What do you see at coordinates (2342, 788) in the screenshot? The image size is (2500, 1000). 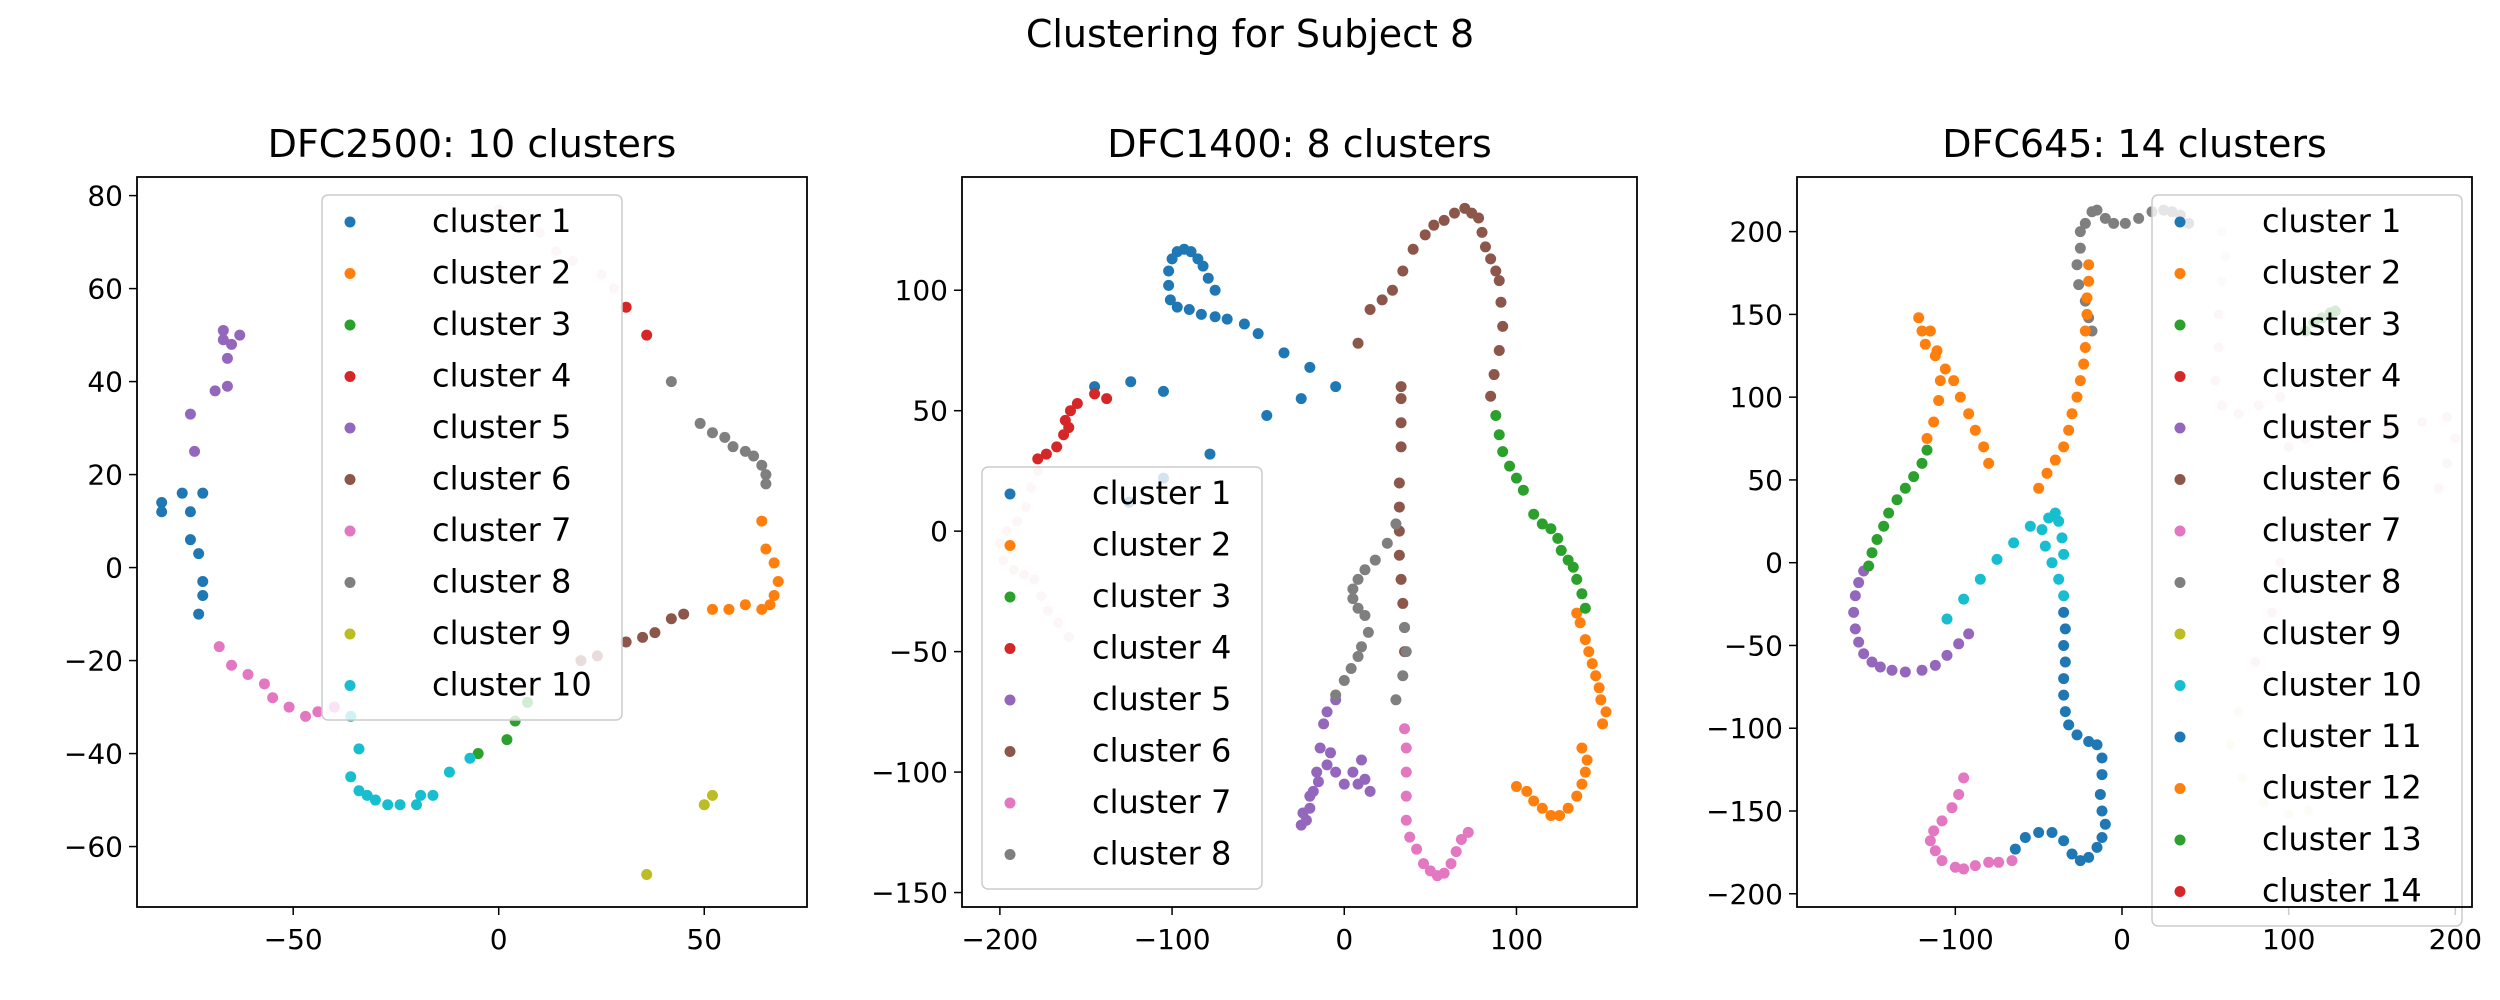 I see `legend-entry: cluster 12` at bounding box center [2342, 788].